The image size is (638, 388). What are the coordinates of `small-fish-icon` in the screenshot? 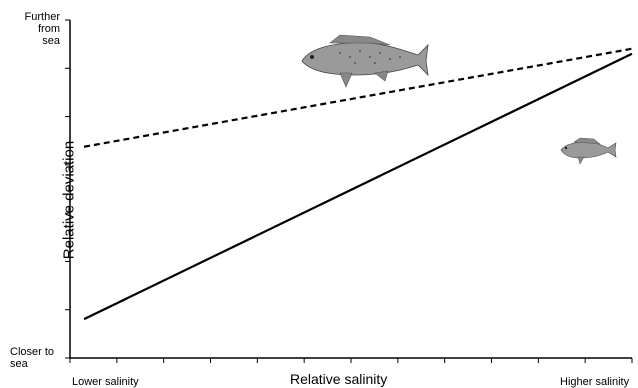 It's located at (588, 151).